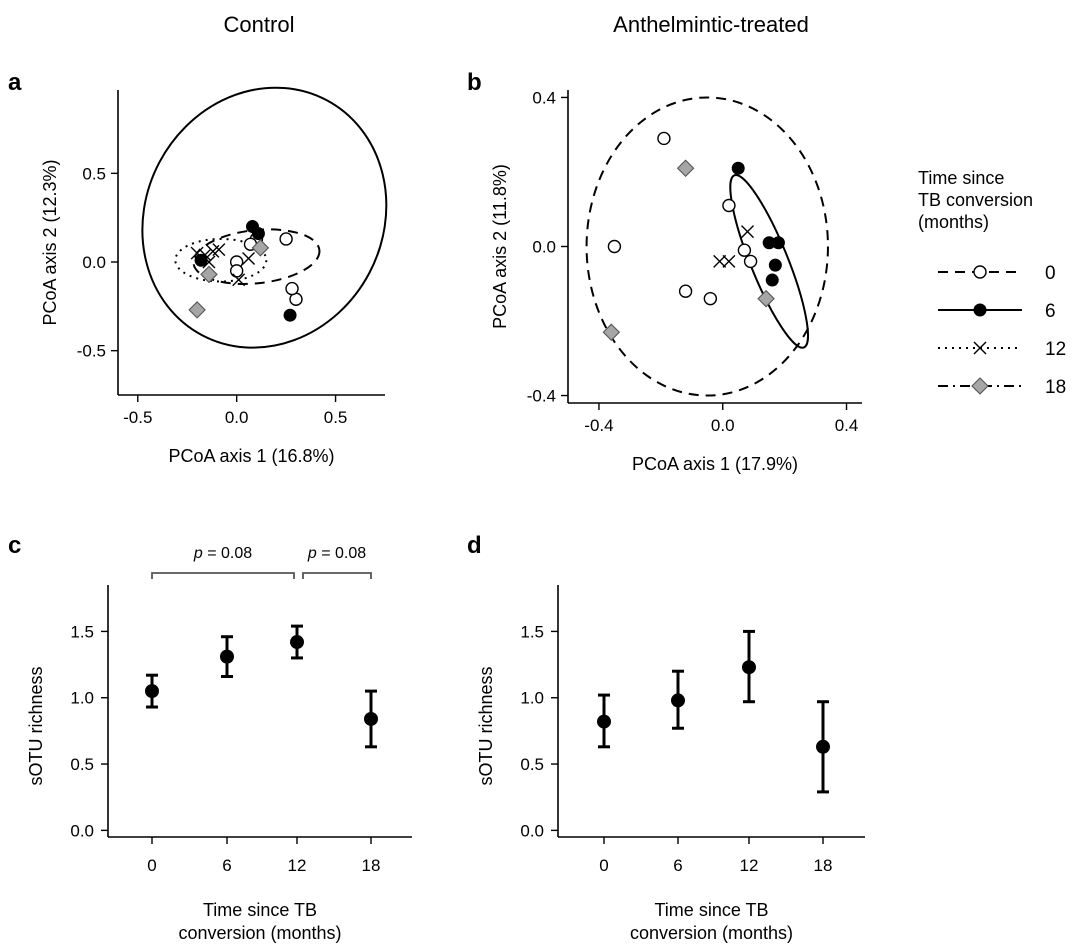  What do you see at coordinates (711, 24) in the screenshot?
I see `column-title-anthelmintic: Anthelmintic-treated` at bounding box center [711, 24].